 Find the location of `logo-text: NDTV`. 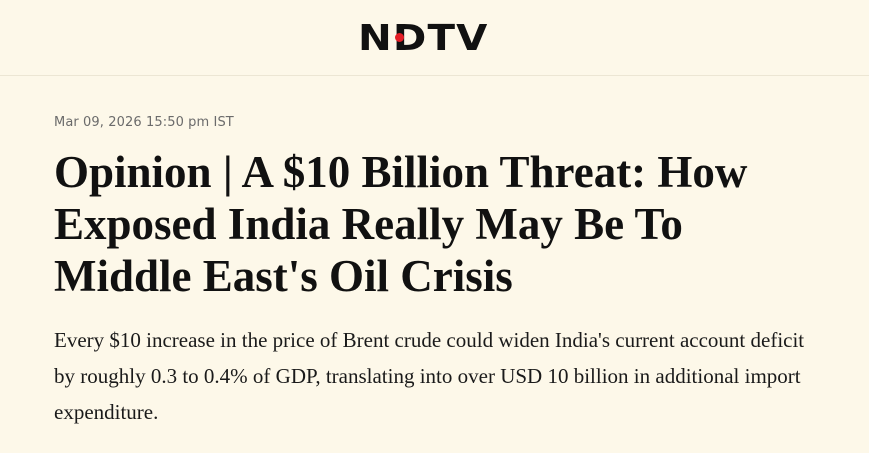

logo-text: NDTV is located at coordinates (423, 38).